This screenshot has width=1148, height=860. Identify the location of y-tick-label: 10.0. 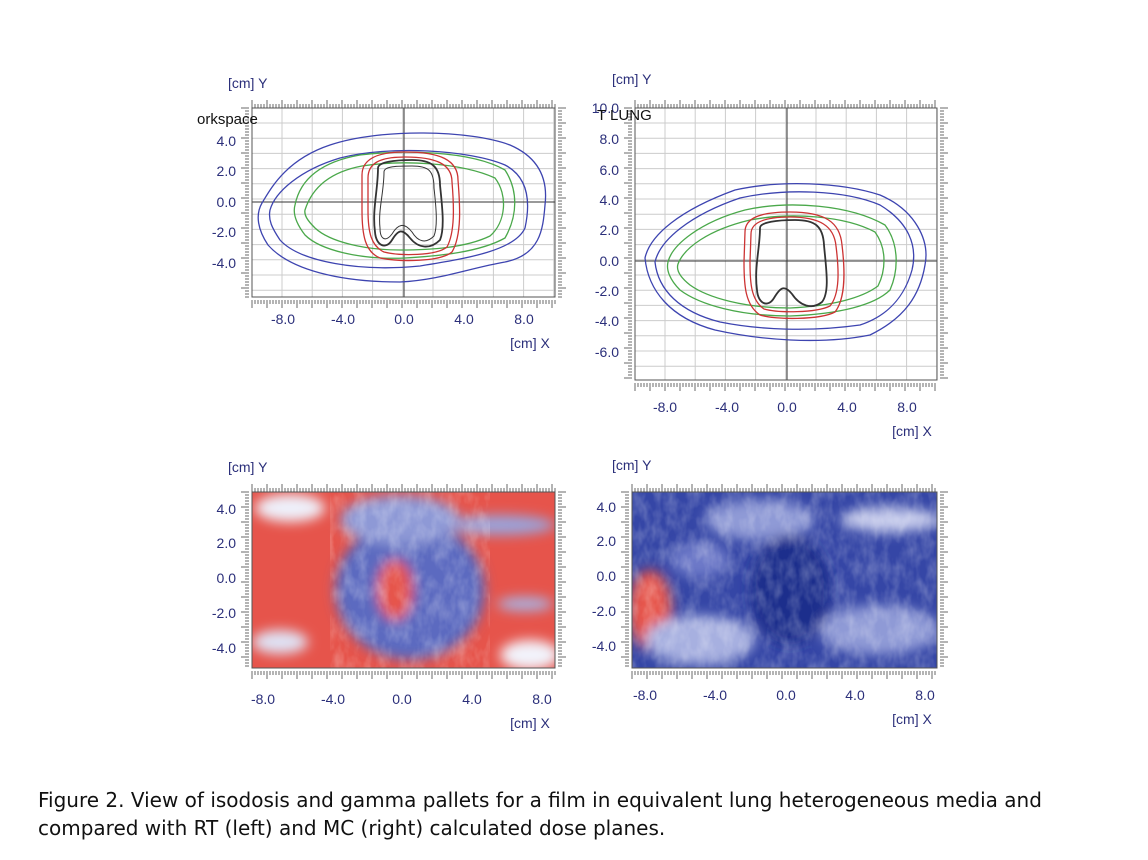
(605, 108).